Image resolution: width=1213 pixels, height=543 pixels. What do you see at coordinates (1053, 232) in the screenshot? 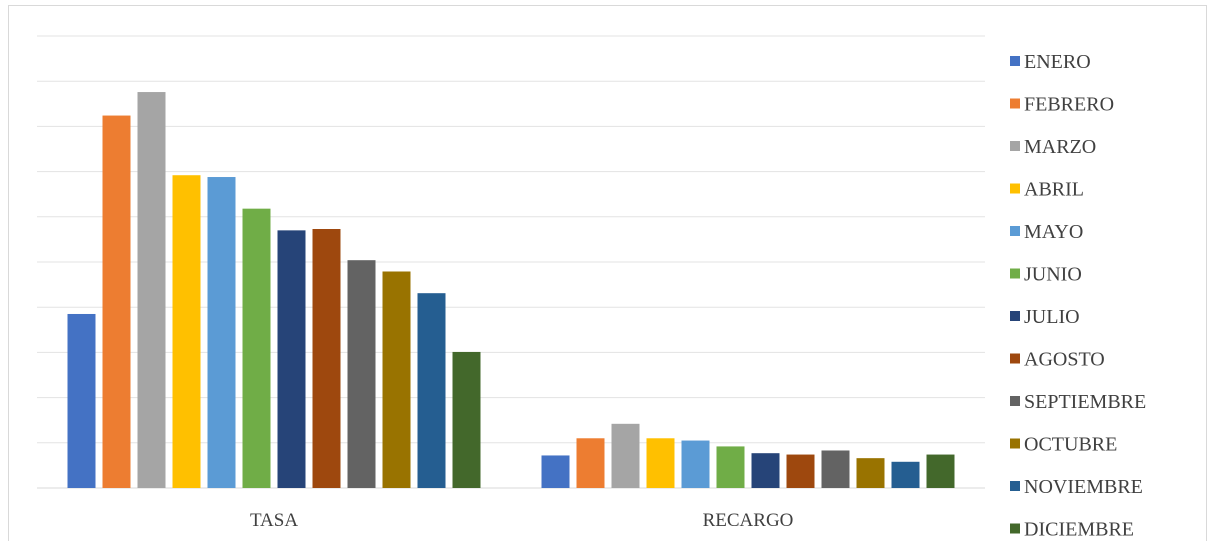
I see `legend-label: MAYO` at bounding box center [1053, 232].